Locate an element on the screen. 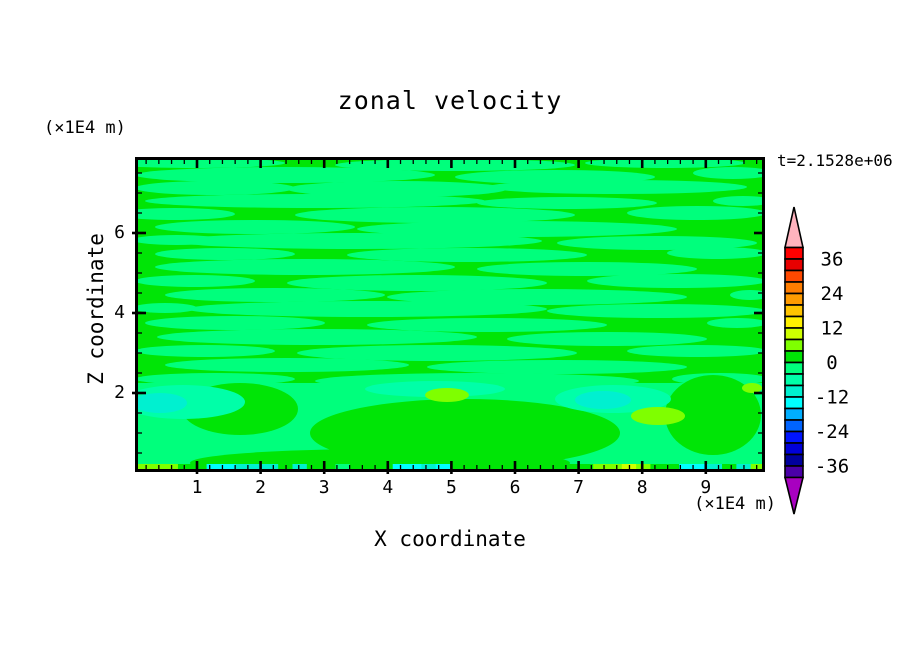 Image resolution: width=904 pixels, height=654 pixels. colorbar-svg: 36 24 12 0 -12 -24 -36 is located at coordinates (816, 360).